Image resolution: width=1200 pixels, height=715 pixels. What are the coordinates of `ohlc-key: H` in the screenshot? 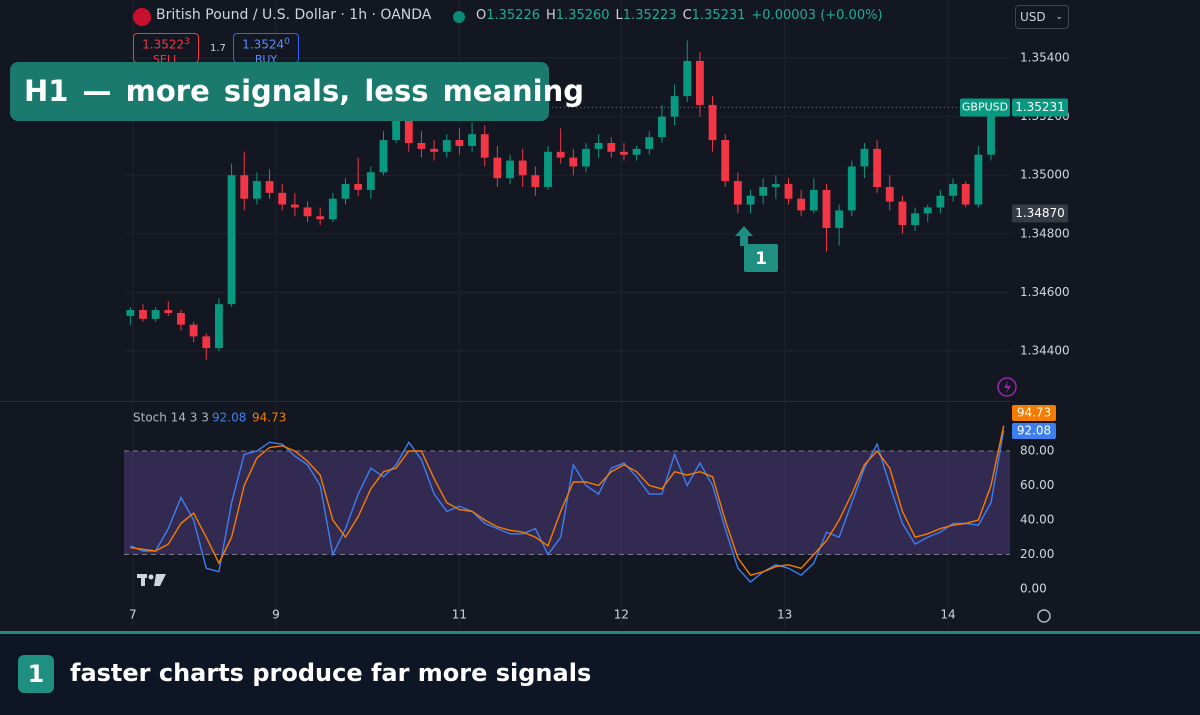 It's located at (551, 15).